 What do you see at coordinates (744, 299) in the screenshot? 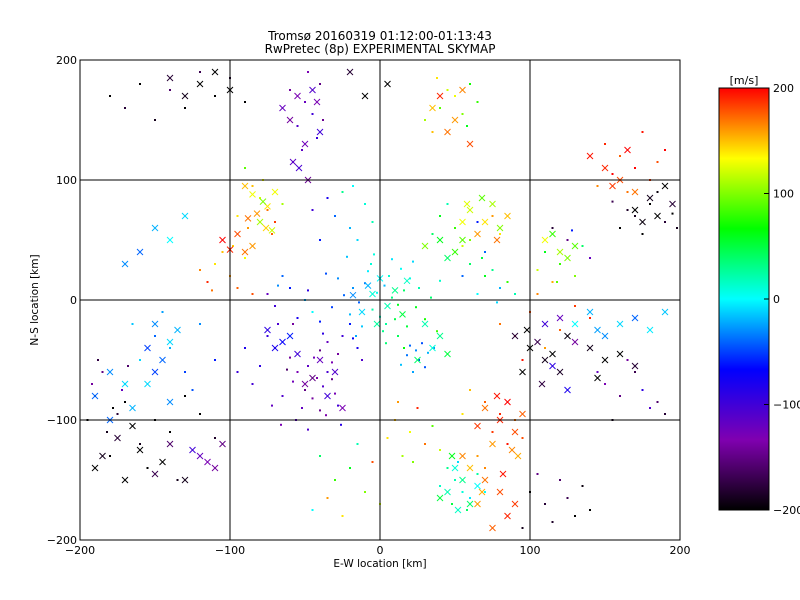
I see `colorbar` at bounding box center [744, 299].